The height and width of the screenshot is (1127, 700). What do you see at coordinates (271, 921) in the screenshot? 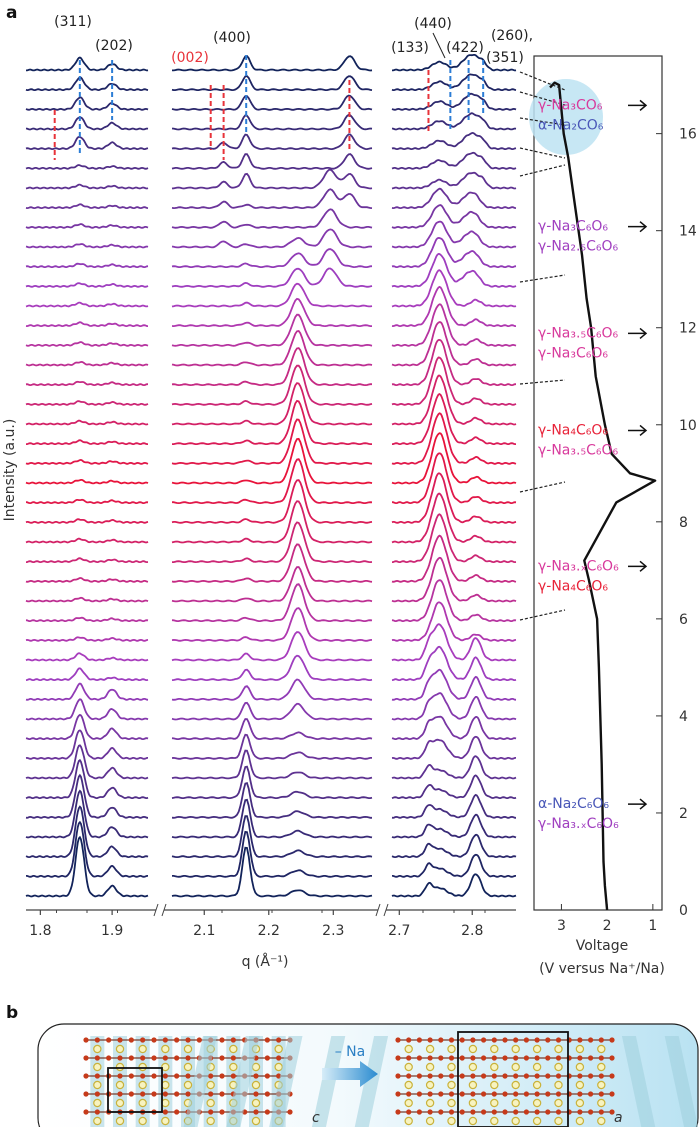
I see `diffraction-axes: 1.8 1.9 2.1 2.2 2.3 2.7 2.8` at bounding box center [271, 921].